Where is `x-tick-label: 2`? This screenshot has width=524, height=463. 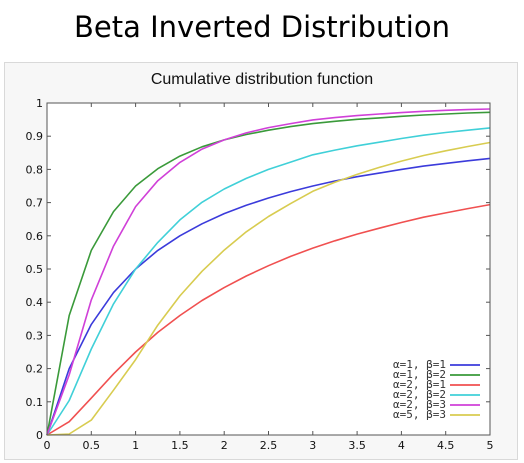 x-tick-label: 2 is located at coordinates (224, 445).